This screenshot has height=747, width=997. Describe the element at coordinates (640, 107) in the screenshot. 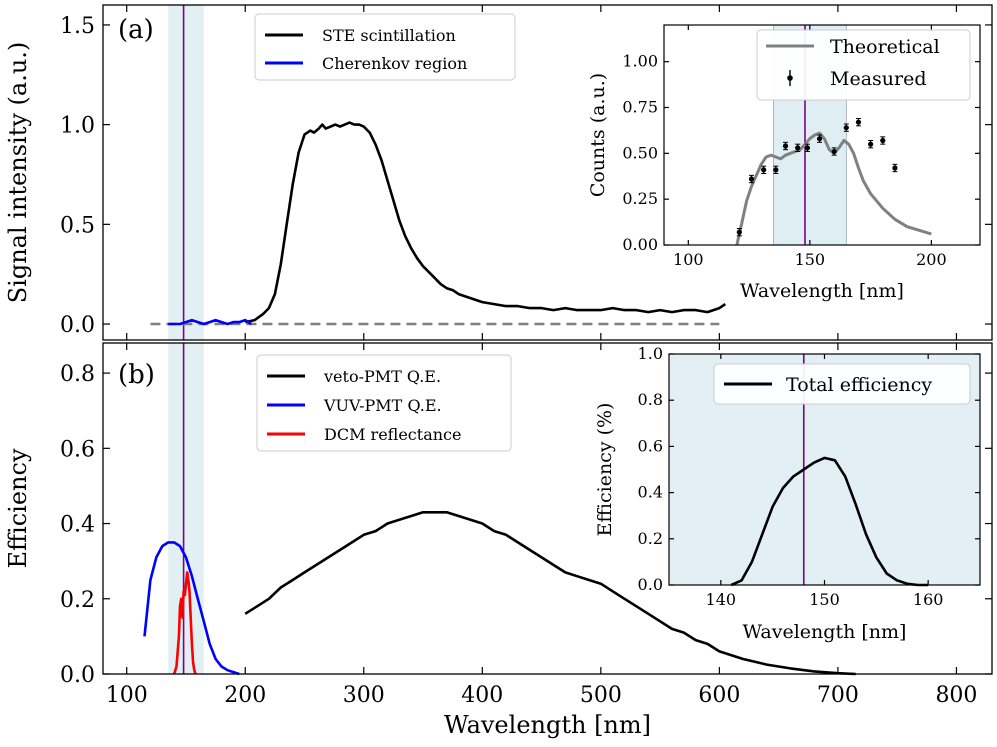

I see `a-inset-ytick-label: 0.75` at that location.